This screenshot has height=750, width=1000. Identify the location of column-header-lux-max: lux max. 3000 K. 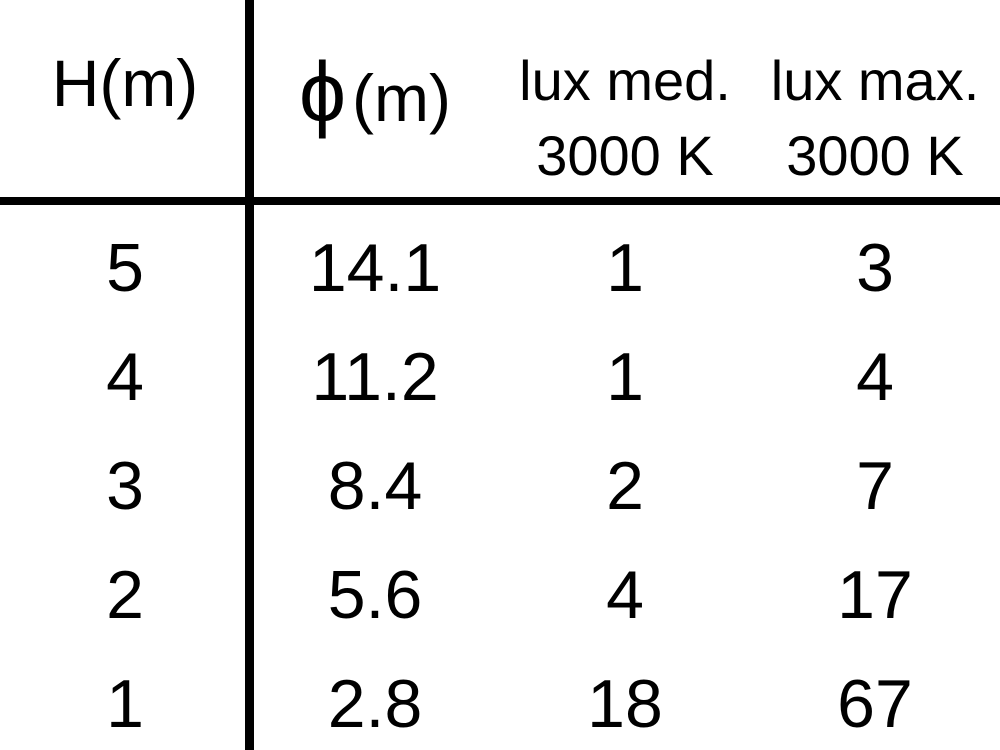
(875, 102).